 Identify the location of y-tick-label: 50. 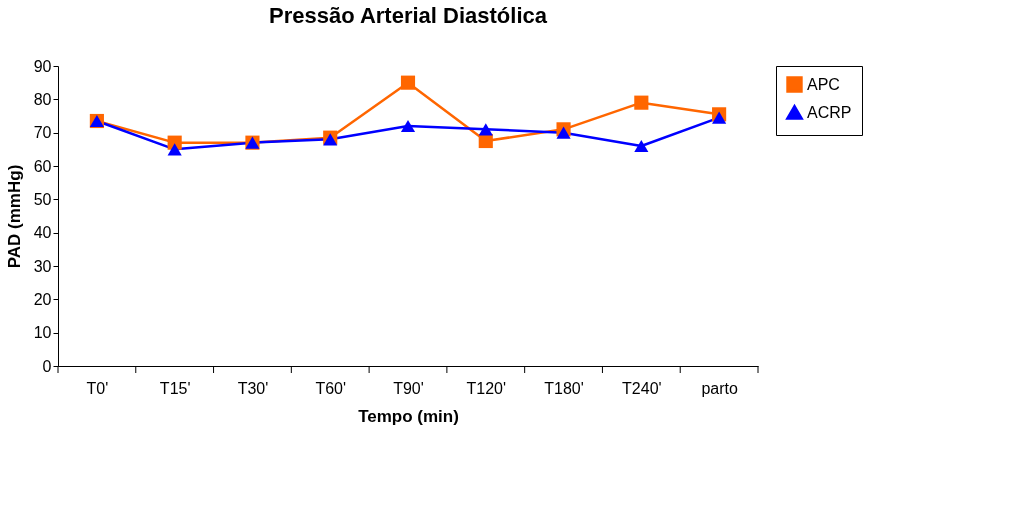
(42, 199).